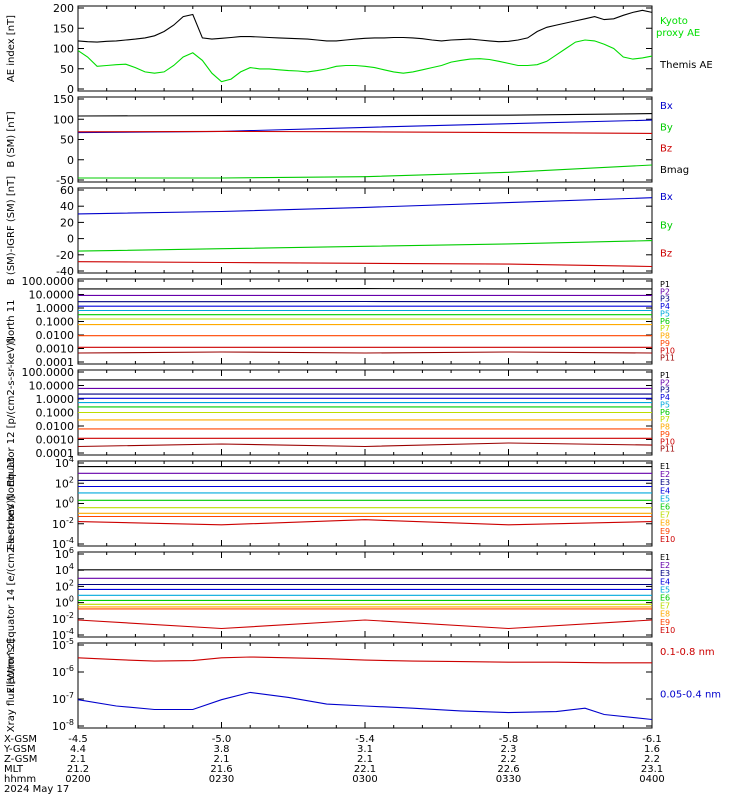 The width and height of the screenshot is (750, 804). I want to click on y-axis-label: B (SM)-IGRF (SM) [nT], so click(11, 230).